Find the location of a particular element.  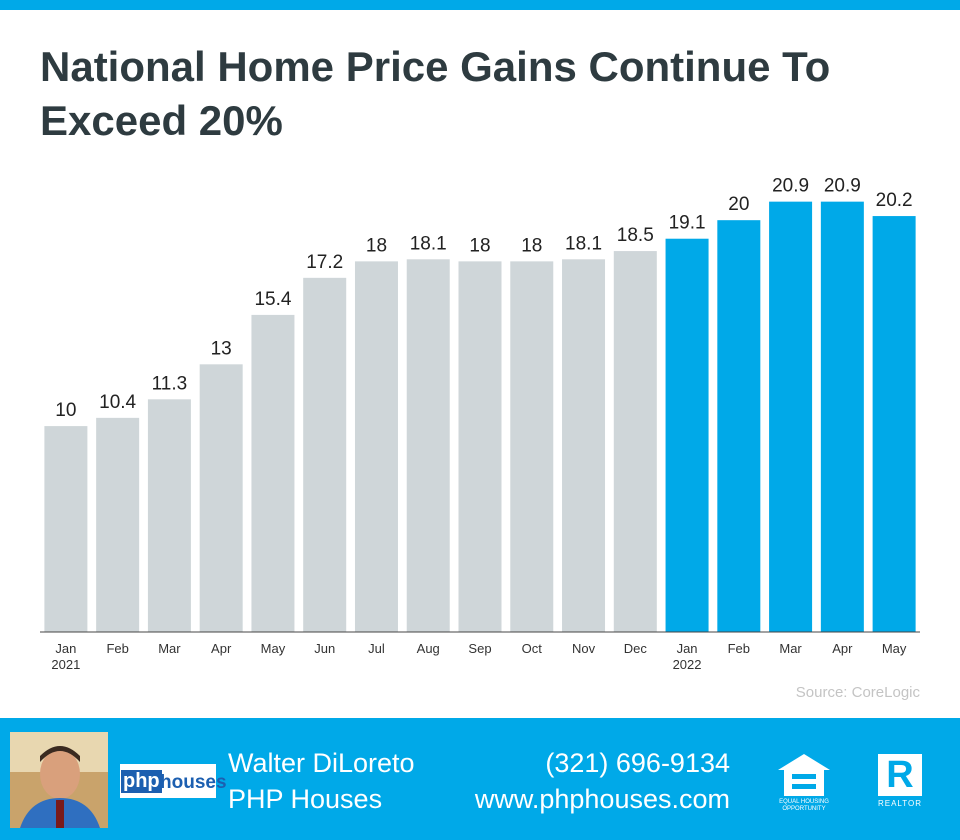

value-label: 18.5 is located at coordinates (635, 235).